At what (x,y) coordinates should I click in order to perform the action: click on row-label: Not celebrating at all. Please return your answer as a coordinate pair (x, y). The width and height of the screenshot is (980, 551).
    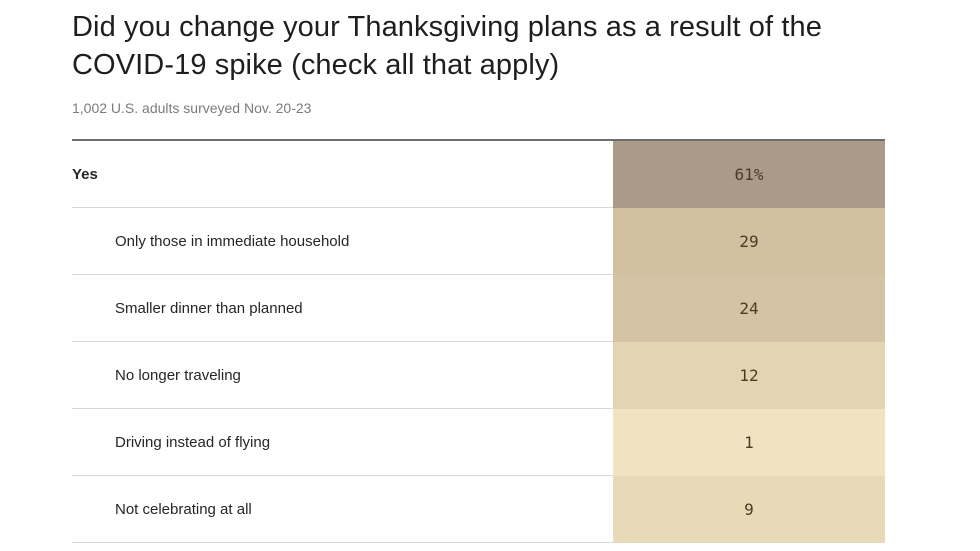
    Looking at the image, I should click on (342, 509).